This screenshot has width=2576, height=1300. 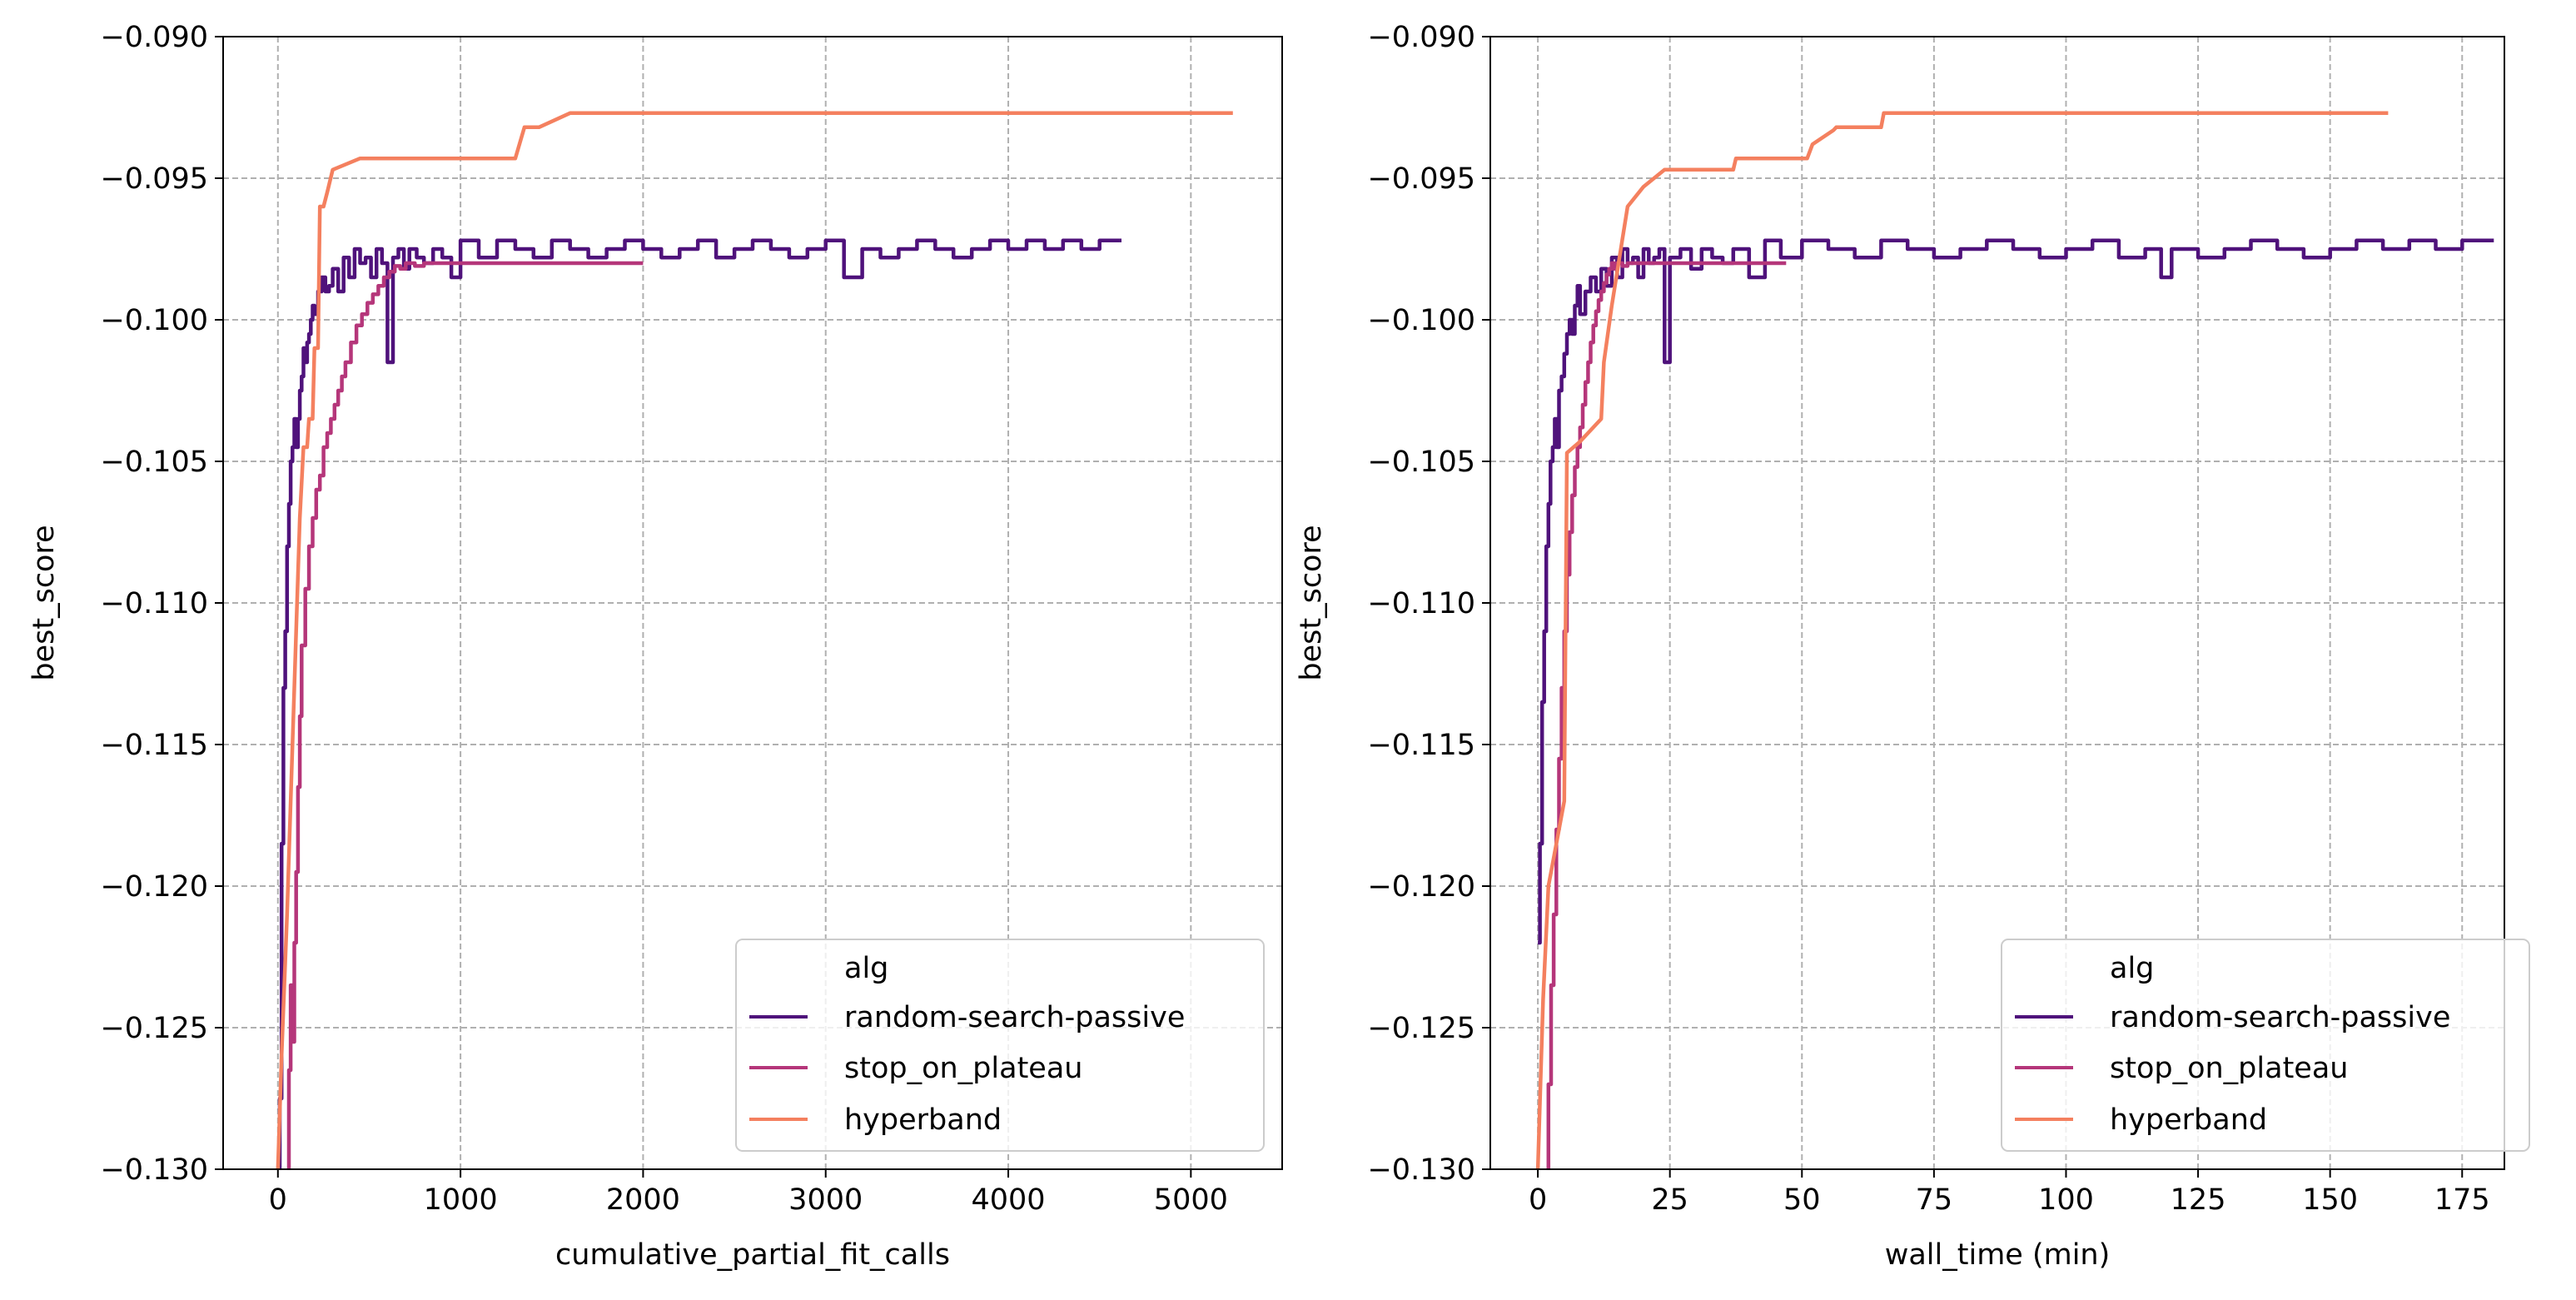 What do you see at coordinates (465, 715) in the screenshot?
I see `left-series-line-stop-on-plateau` at bounding box center [465, 715].